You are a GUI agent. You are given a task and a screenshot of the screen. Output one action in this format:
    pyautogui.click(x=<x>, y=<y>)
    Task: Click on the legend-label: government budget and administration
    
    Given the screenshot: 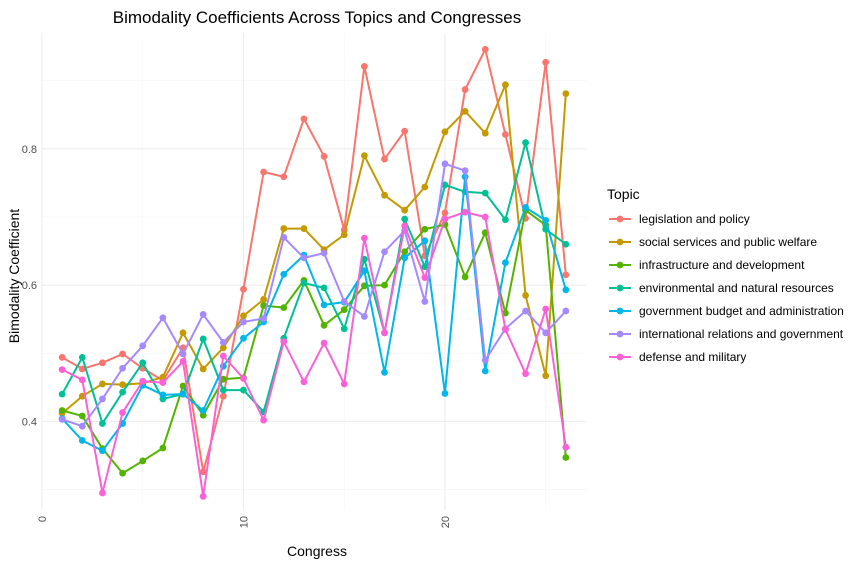 What is the action you would take?
    pyautogui.click(x=741, y=311)
    